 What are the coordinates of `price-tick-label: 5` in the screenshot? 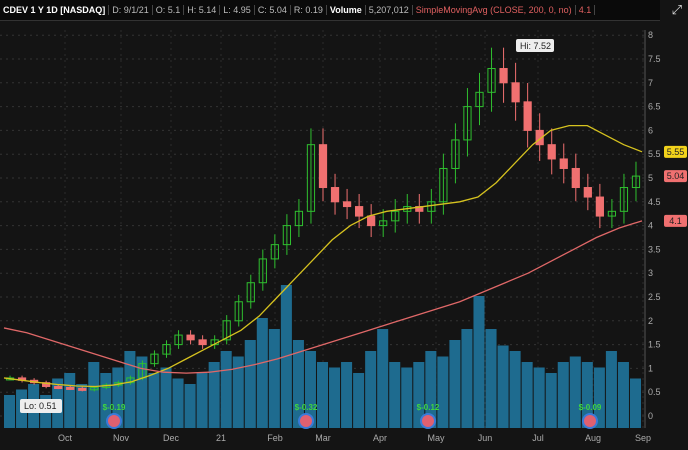 It's located at (650, 178).